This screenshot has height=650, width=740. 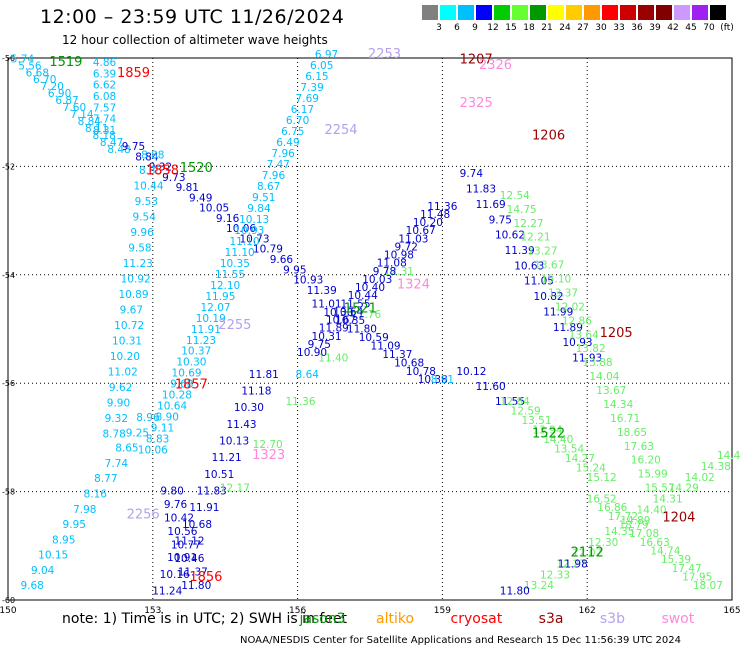 I want to click on wave-height-value: 4.86, so click(x=105, y=63).